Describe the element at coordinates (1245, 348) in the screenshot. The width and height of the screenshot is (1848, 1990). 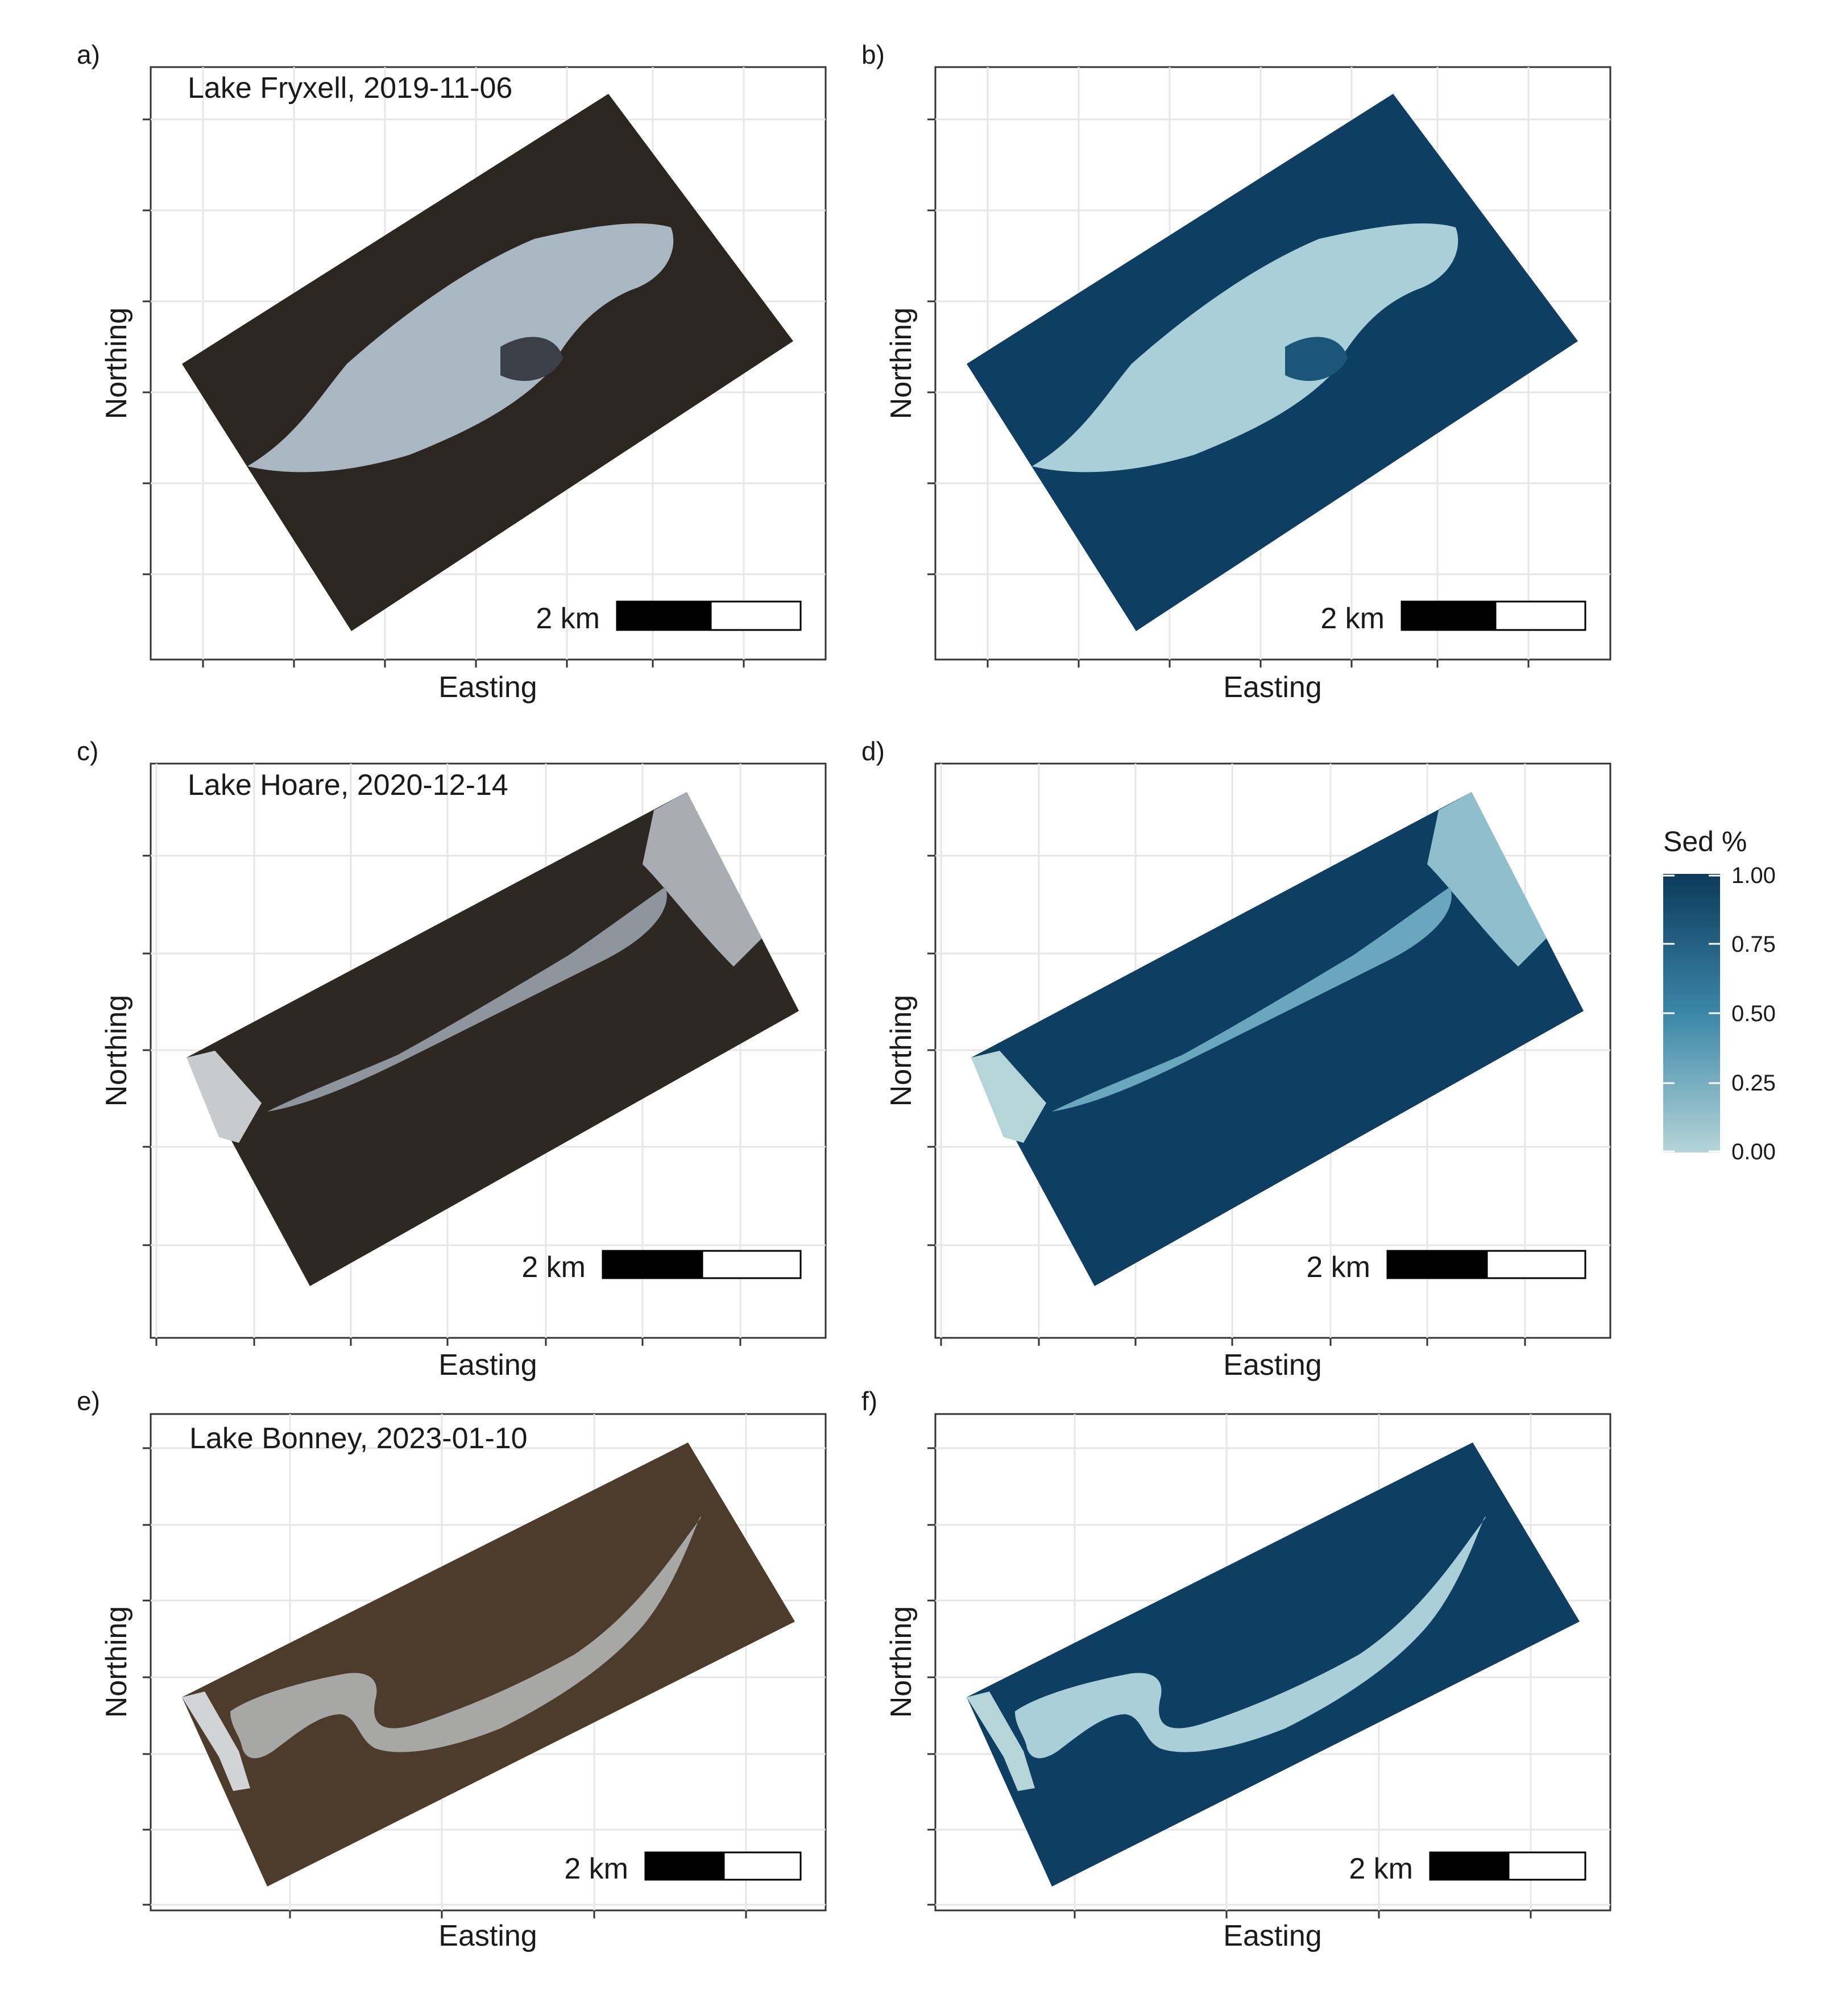
I see `sed-lake-b` at that location.